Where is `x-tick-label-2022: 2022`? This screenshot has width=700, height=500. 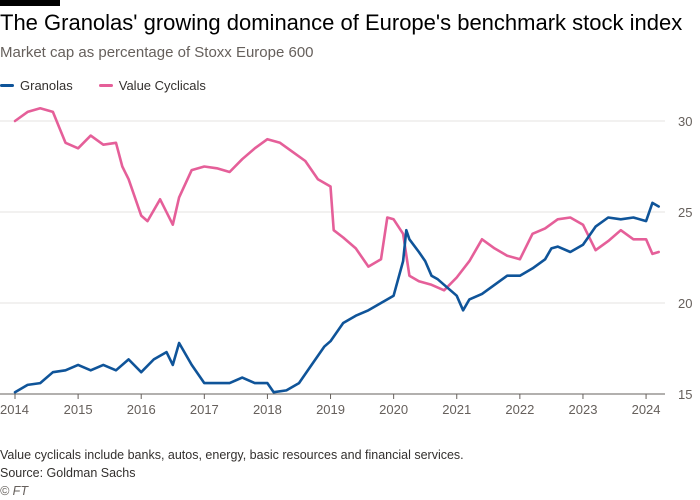 x-tick-label-2022: 2022 is located at coordinates (519, 409).